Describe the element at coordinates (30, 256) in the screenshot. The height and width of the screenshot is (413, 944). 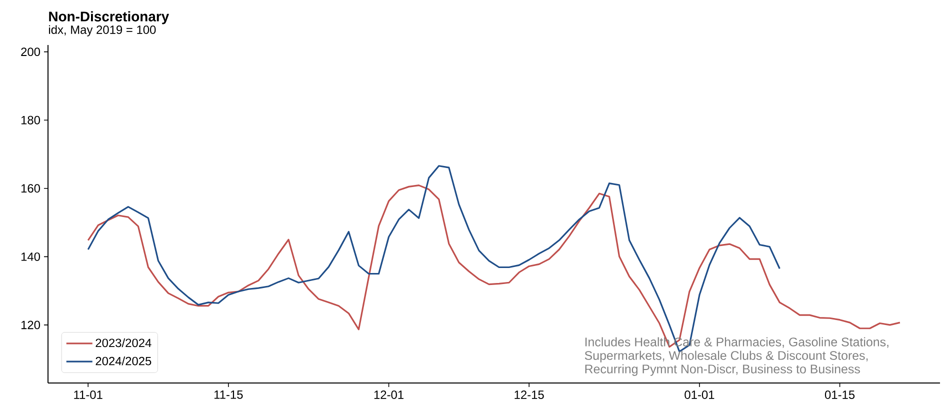
I see `y-tick-label: 140` at that location.